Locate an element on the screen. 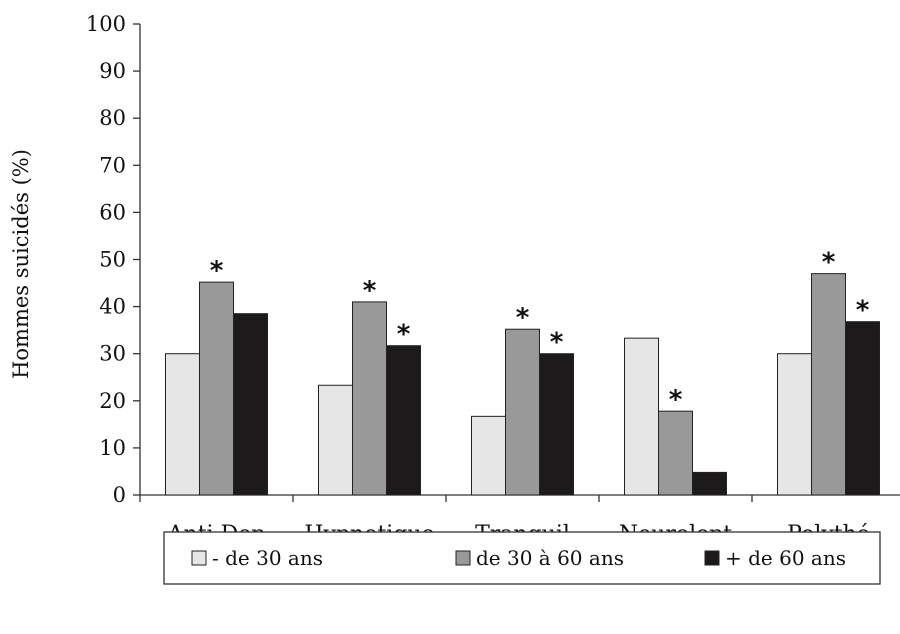  x-axis is located at coordinates (519, 498).